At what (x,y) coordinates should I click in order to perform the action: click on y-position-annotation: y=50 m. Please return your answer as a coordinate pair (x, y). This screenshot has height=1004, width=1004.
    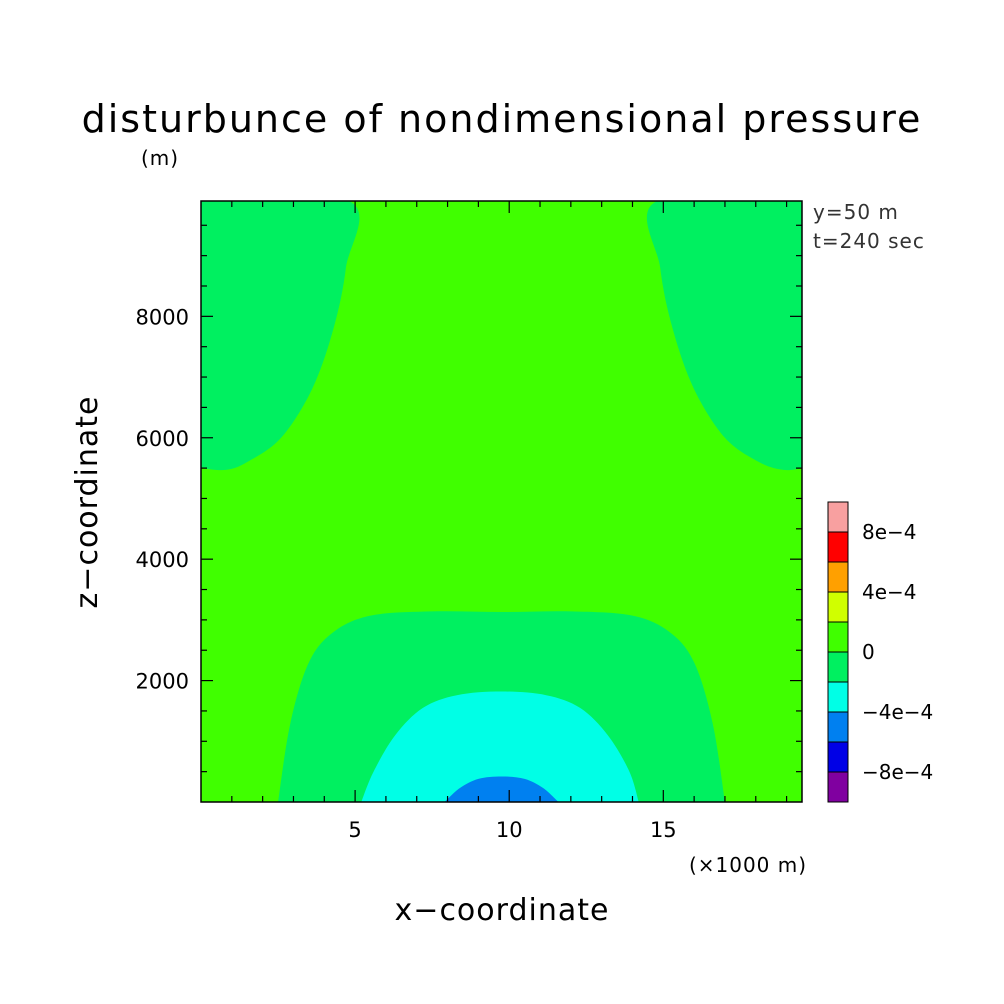
    Looking at the image, I should click on (856, 212).